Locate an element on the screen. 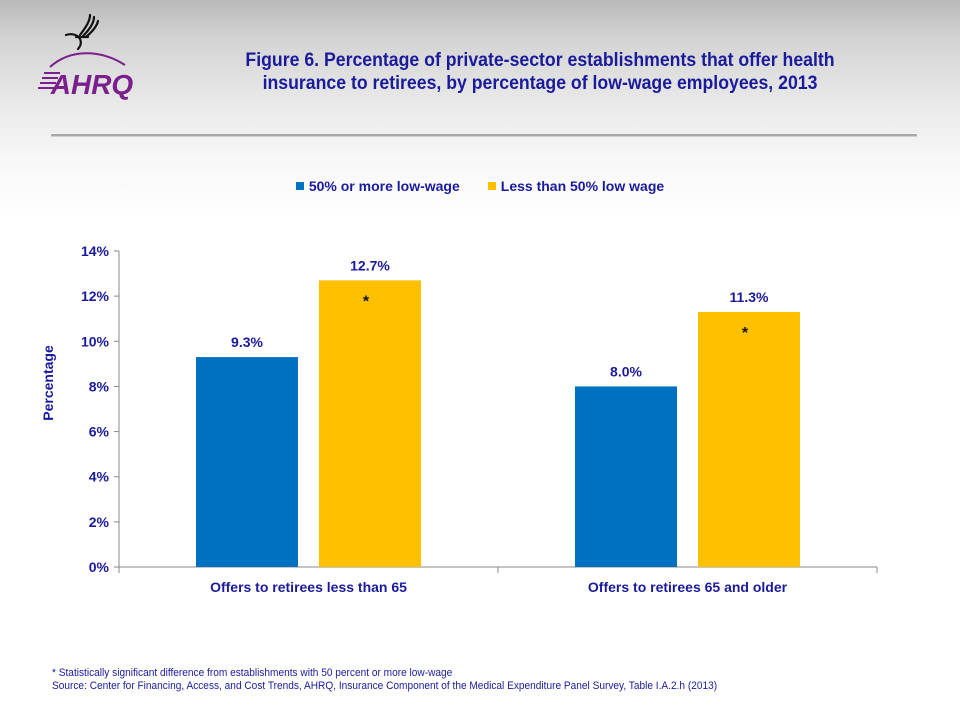 The width and height of the screenshot is (960, 720). y-tick-label: 6% is located at coordinates (99, 432).